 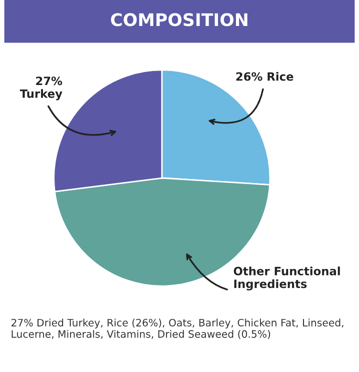 What do you see at coordinates (265, 76) in the screenshot?
I see `slice-label: 26% Rice` at bounding box center [265, 76].